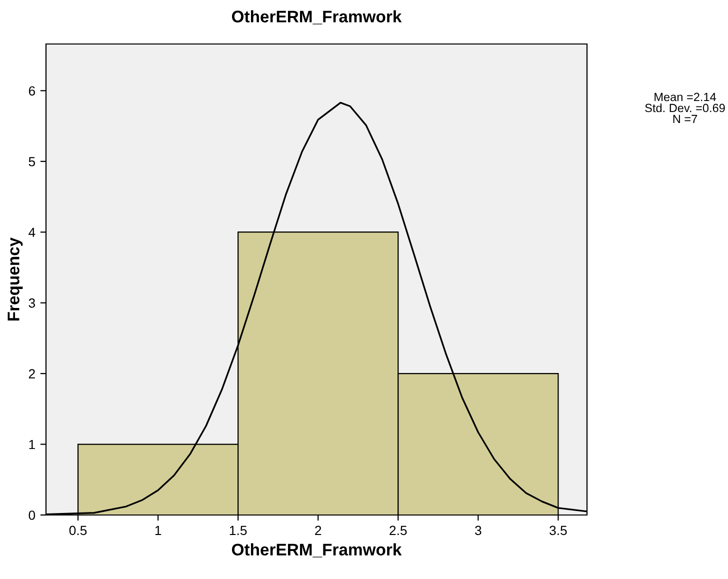  Describe the element at coordinates (317, 550) in the screenshot. I see `x-axis-title: OtherERM_Framwork` at that location.